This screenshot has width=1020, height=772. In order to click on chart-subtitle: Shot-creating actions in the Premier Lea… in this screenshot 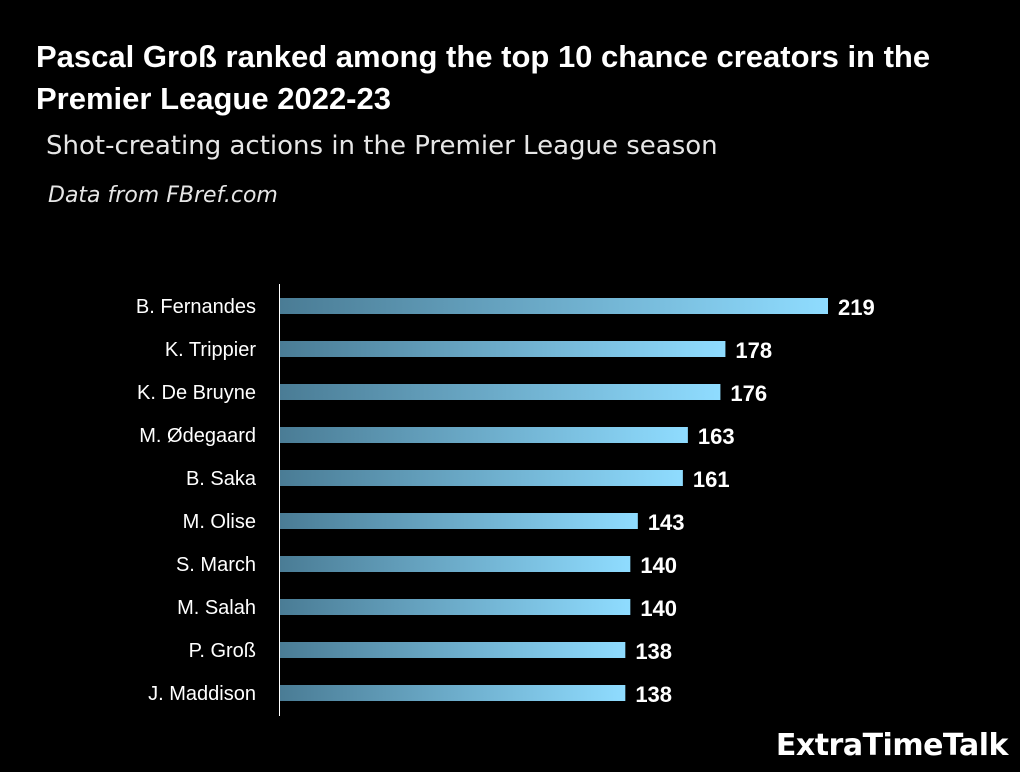, I will do `click(382, 146)`.